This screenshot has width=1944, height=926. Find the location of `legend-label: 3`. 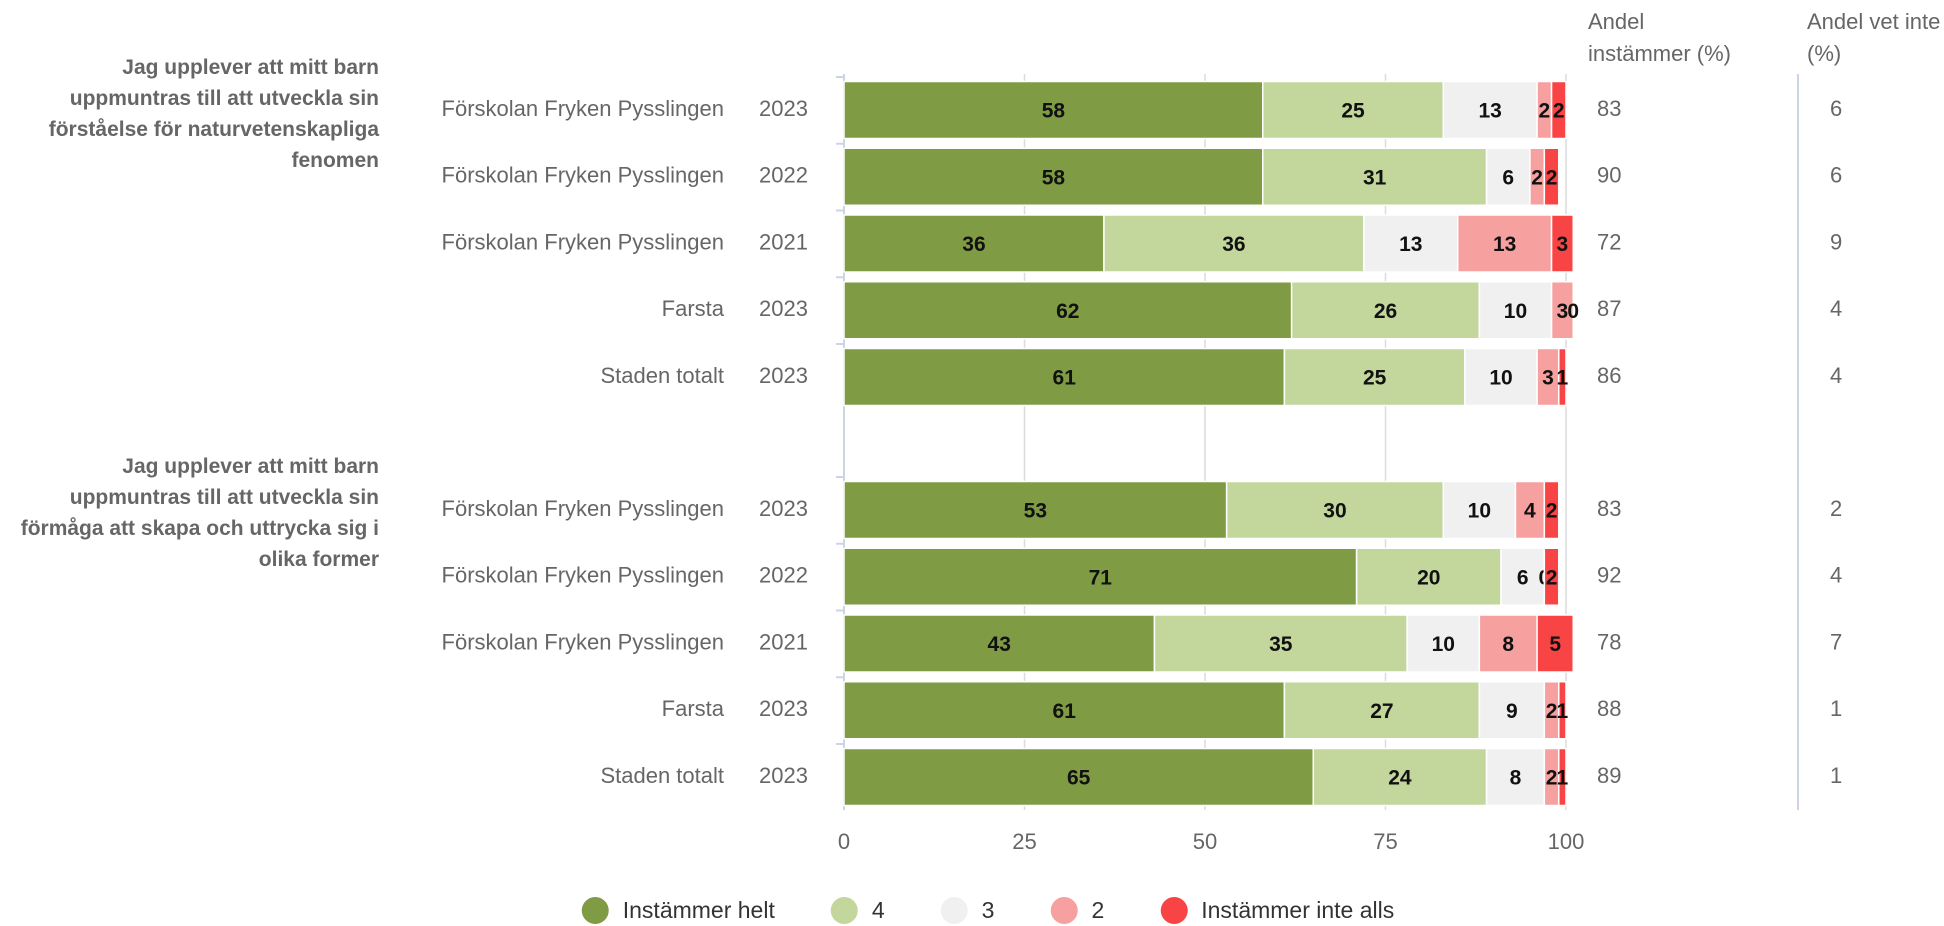

legend-label: 3 is located at coordinates (988, 910).